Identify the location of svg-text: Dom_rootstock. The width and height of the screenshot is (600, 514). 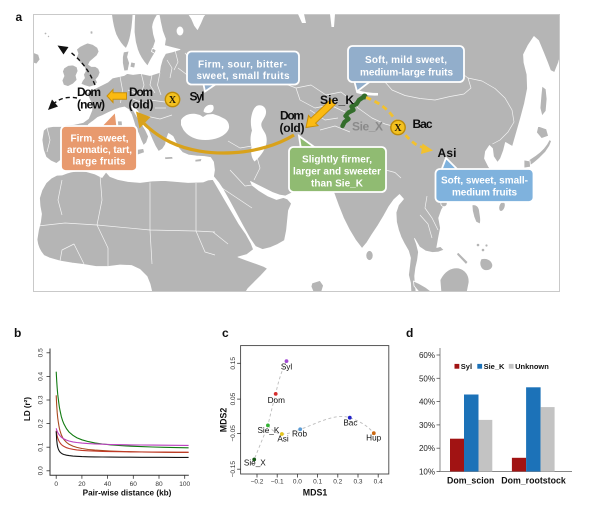
(533, 481).